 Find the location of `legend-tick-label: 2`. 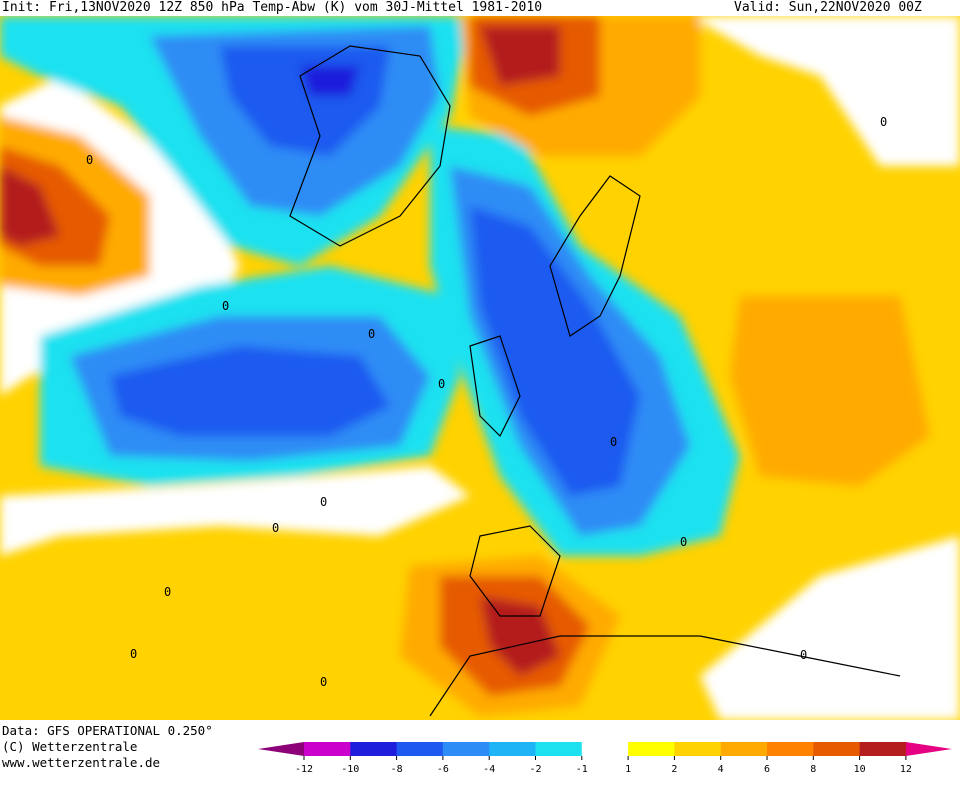

legend-tick-label: 2 is located at coordinates (674, 769).